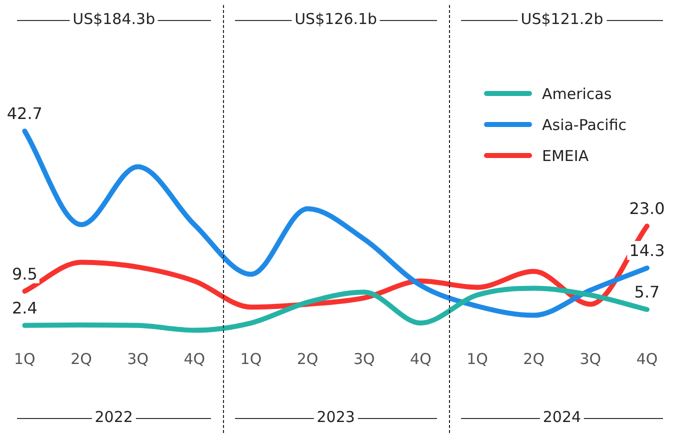 This screenshot has width=679, height=435. What do you see at coordinates (577, 93) in the screenshot?
I see `legend-label: Americas` at bounding box center [577, 93].